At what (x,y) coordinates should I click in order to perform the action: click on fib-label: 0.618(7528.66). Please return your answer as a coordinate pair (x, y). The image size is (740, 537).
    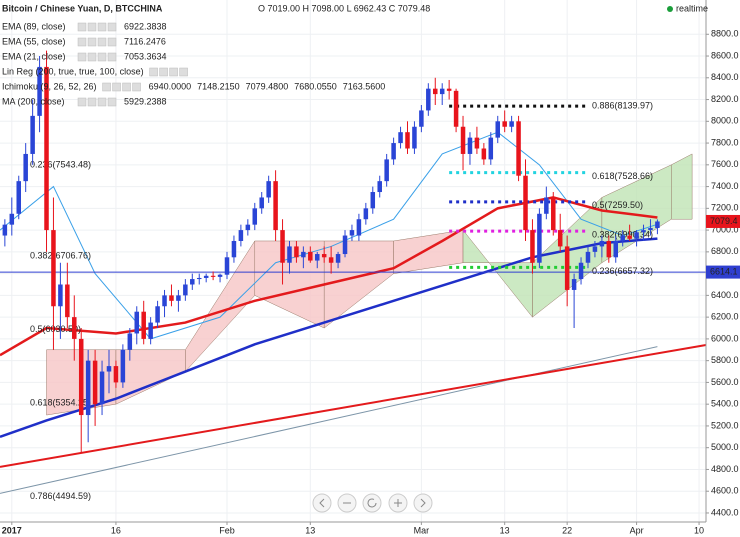
    Looking at the image, I should click on (622, 176).